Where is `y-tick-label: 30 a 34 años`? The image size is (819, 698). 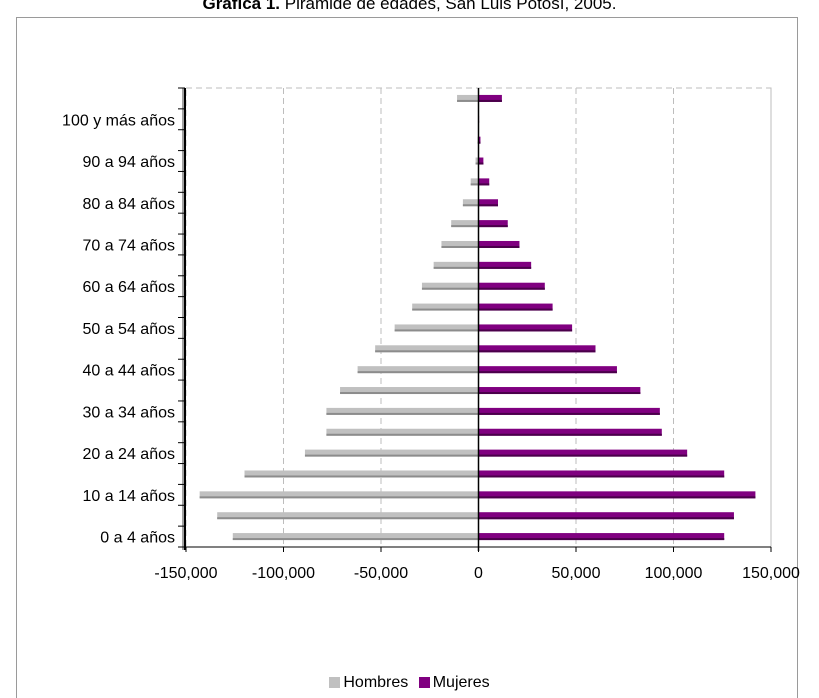
y-tick-label: 30 a 34 años is located at coordinates (128, 412).